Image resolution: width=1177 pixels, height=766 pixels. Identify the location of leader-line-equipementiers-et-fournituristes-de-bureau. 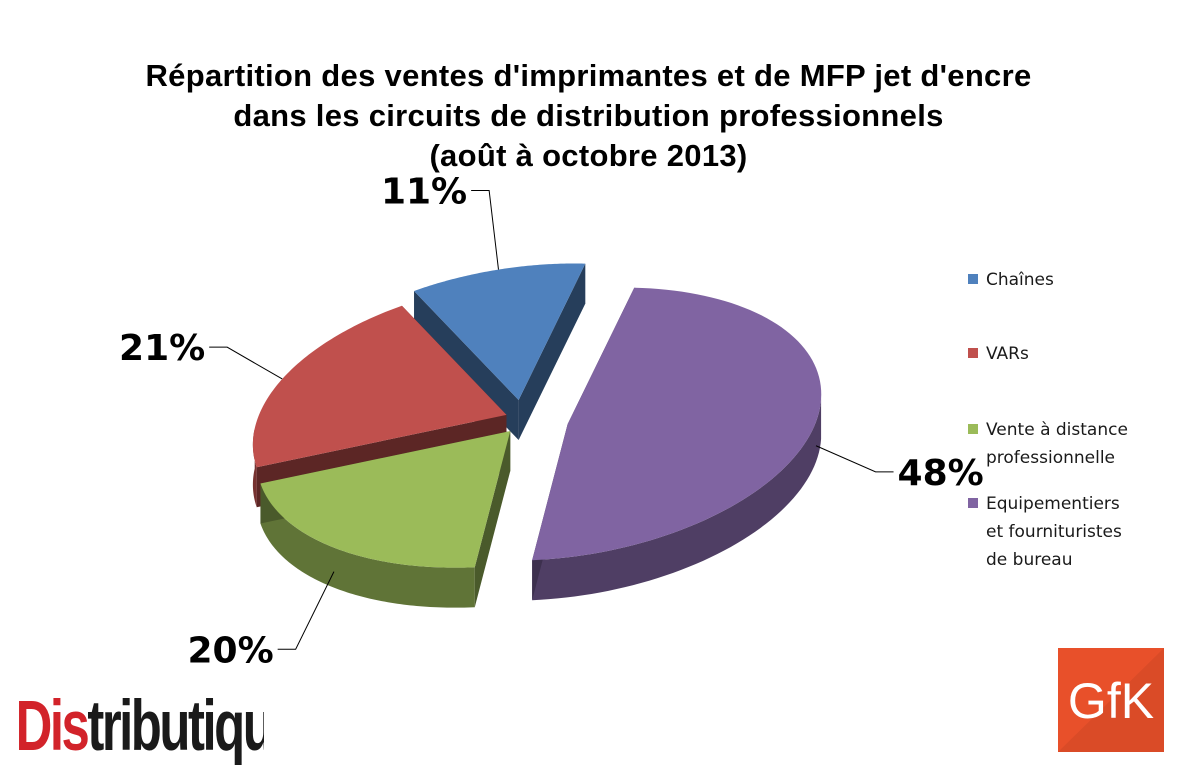
(854, 459).